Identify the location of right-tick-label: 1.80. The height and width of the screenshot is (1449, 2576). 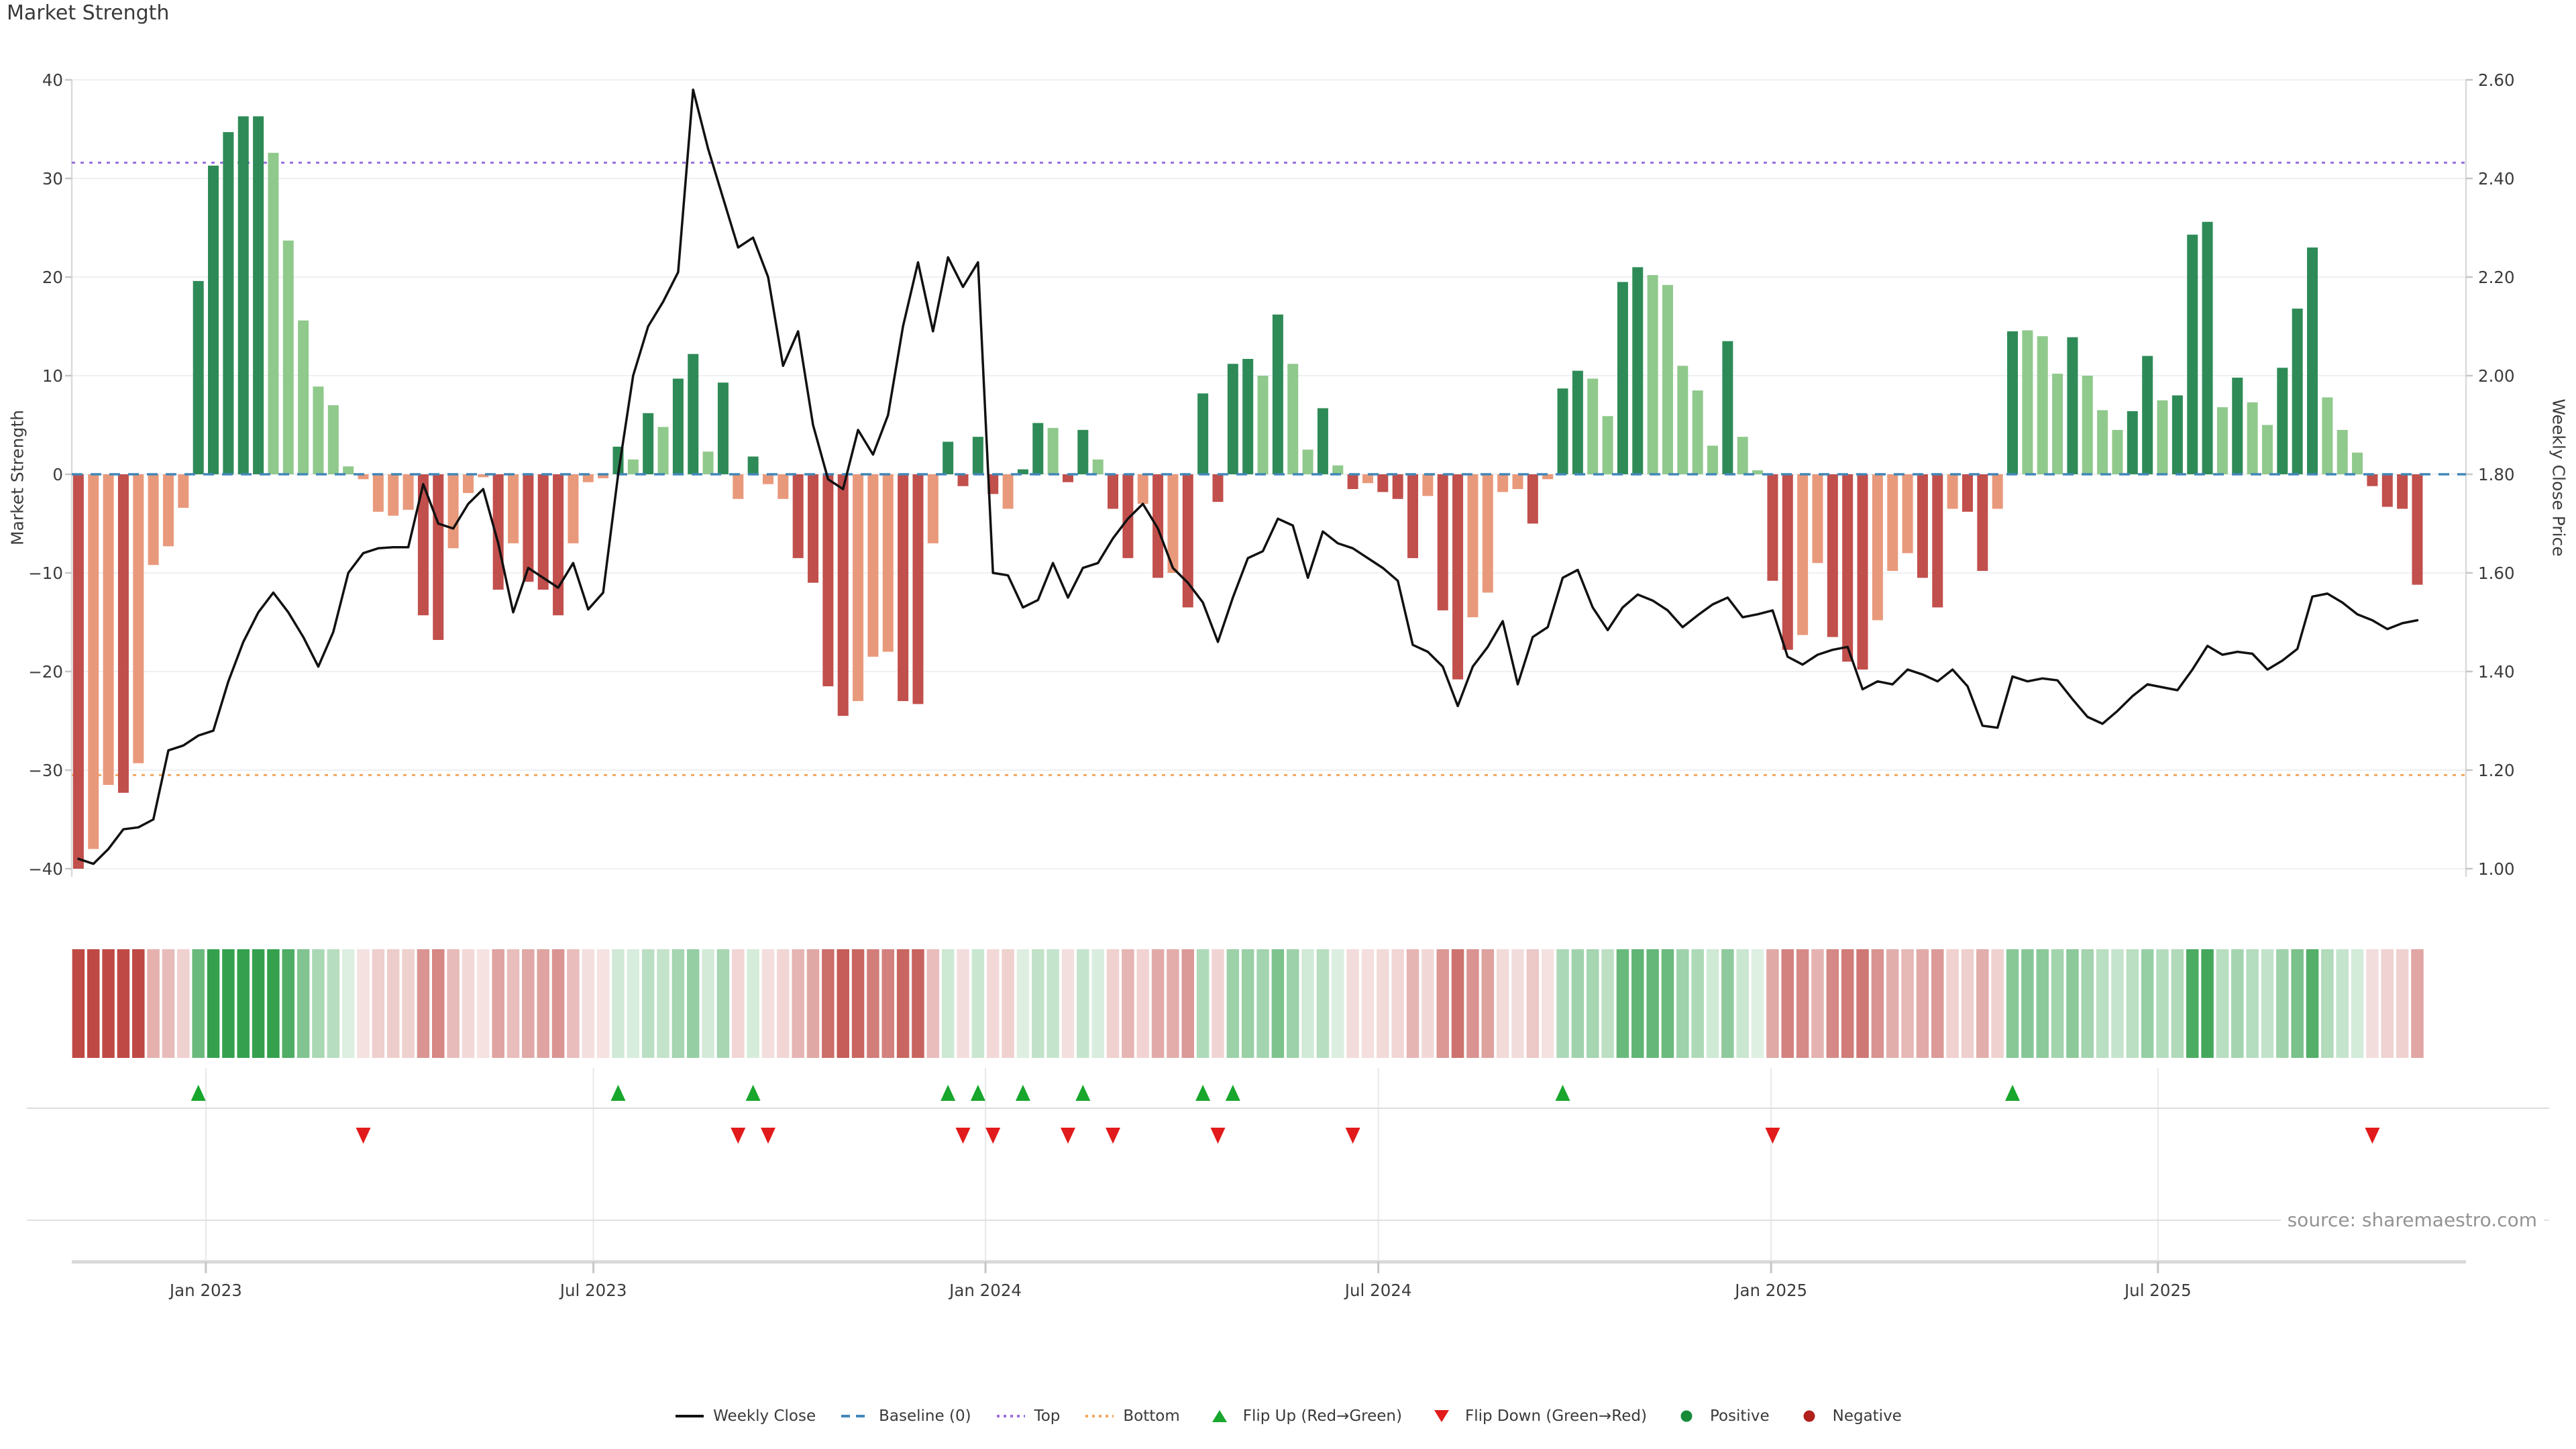
(2496, 474).